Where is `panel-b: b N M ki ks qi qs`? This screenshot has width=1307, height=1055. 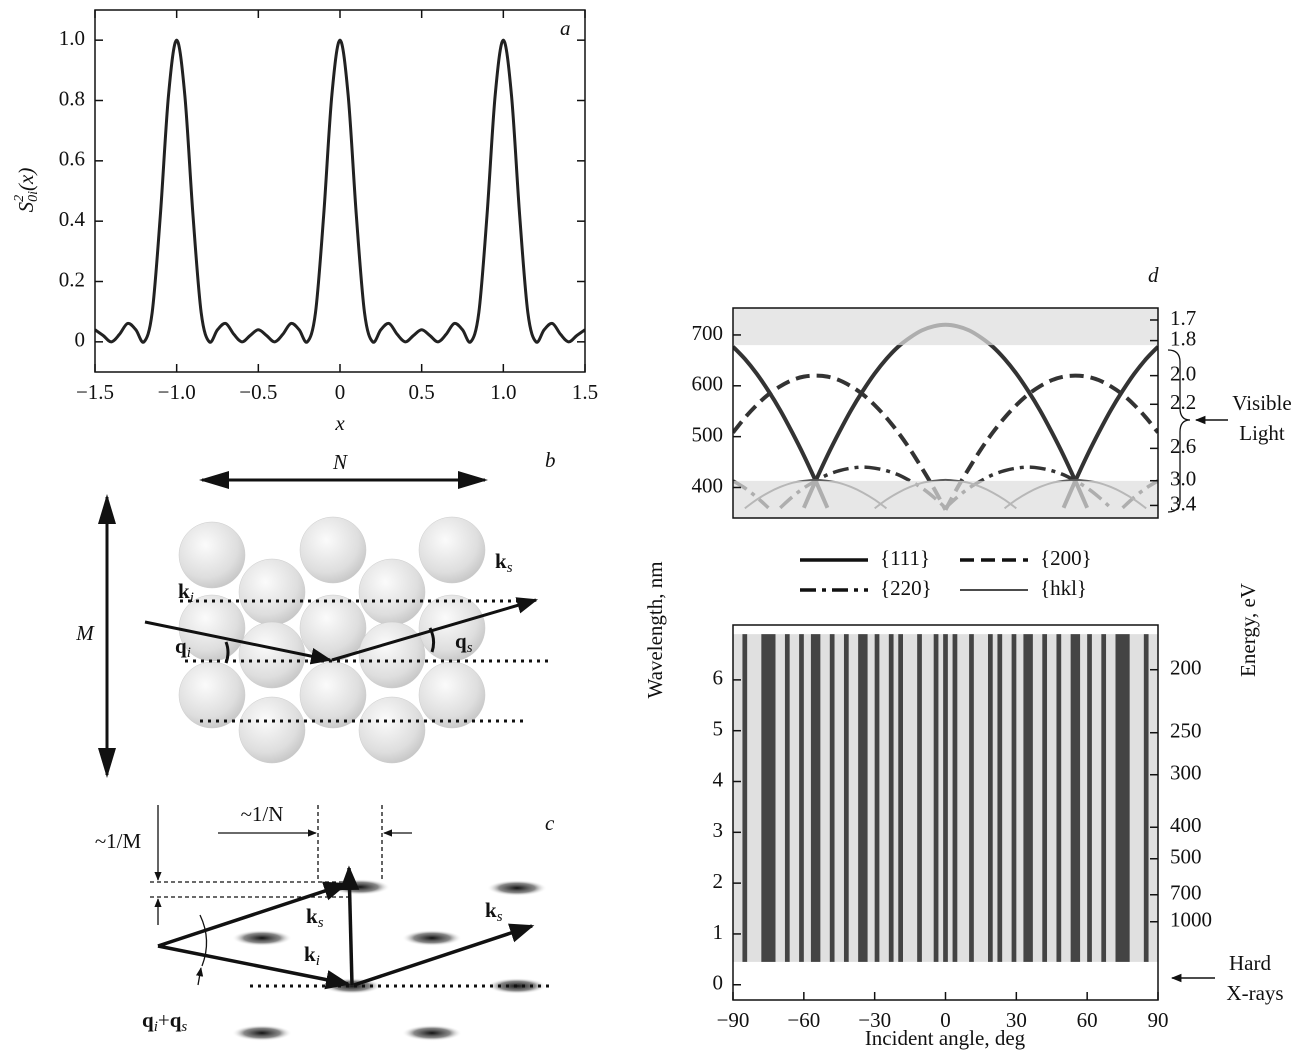
panel-b: b N M ki ks qi qs is located at coordinates (315, 613).